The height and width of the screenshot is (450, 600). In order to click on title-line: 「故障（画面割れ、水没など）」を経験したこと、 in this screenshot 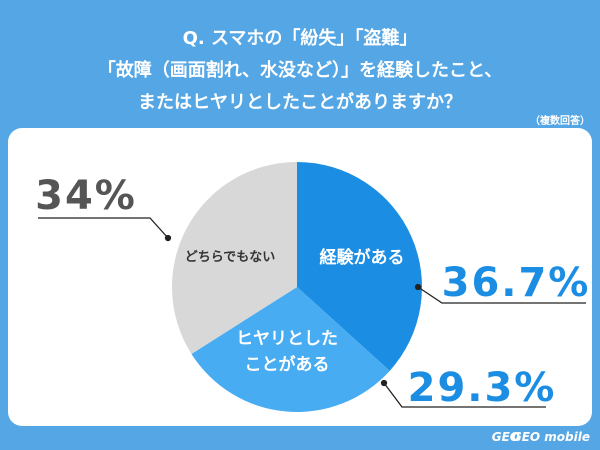, I will do `click(300, 70)`.